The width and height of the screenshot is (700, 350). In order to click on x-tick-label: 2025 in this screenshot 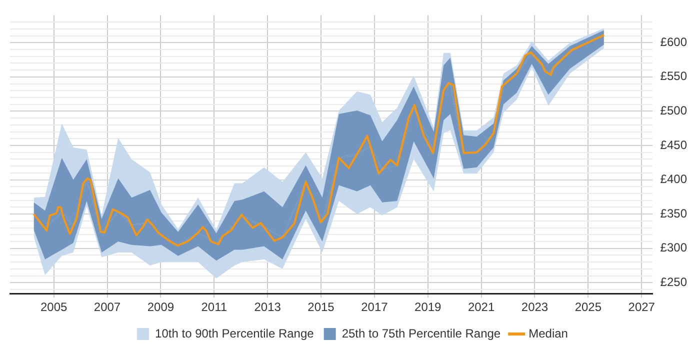, I will do `click(588, 307)`.